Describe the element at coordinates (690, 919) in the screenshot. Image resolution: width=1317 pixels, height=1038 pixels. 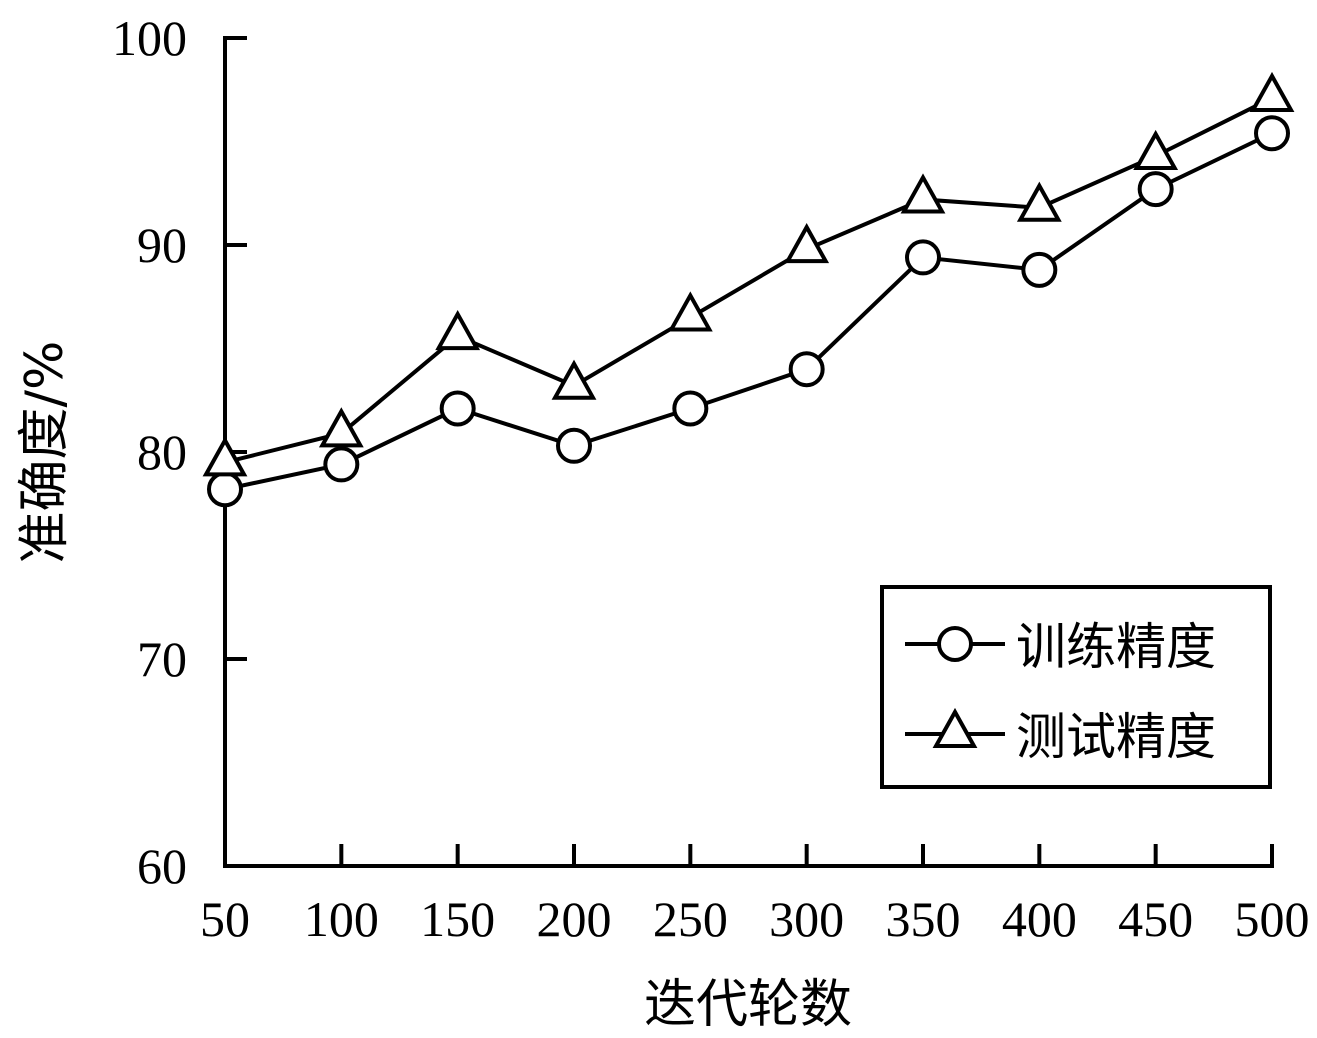
I see `x-tick-label: 250` at that location.